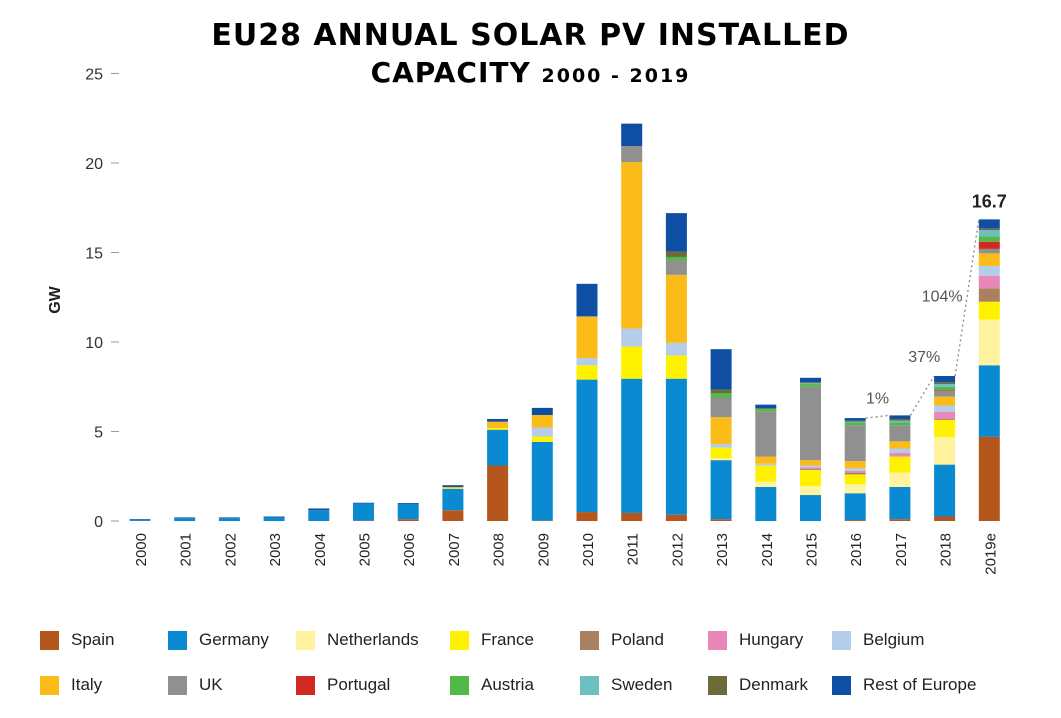 The image size is (1061, 718). Describe the element at coordinates (677, 549) in the screenshot. I see `x-tick-label: 2012` at that location.